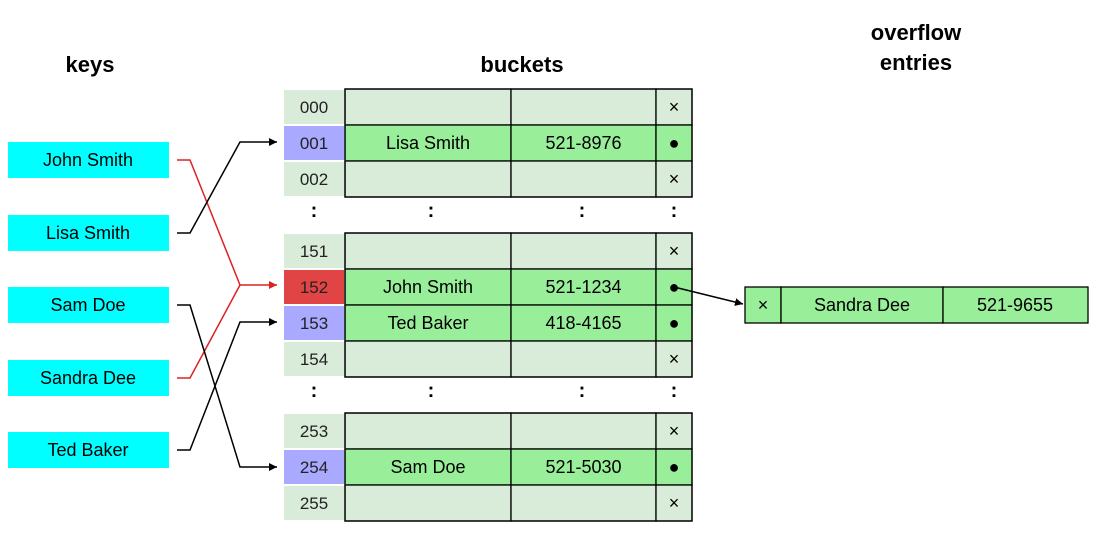 Image resolution: width=1098 pixels, height=537 pixels. I want to click on bucket-index: 253, so click(314, 431).